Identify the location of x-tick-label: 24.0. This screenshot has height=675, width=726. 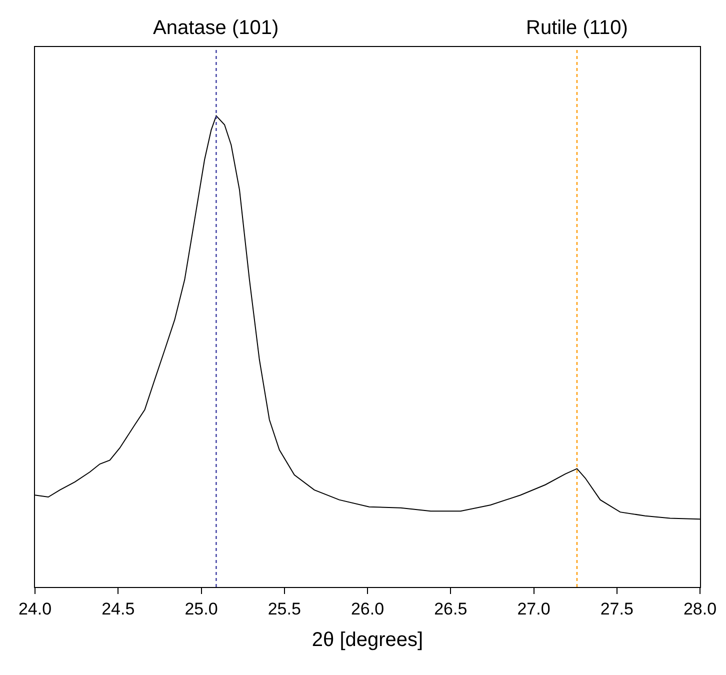
(35, 609).